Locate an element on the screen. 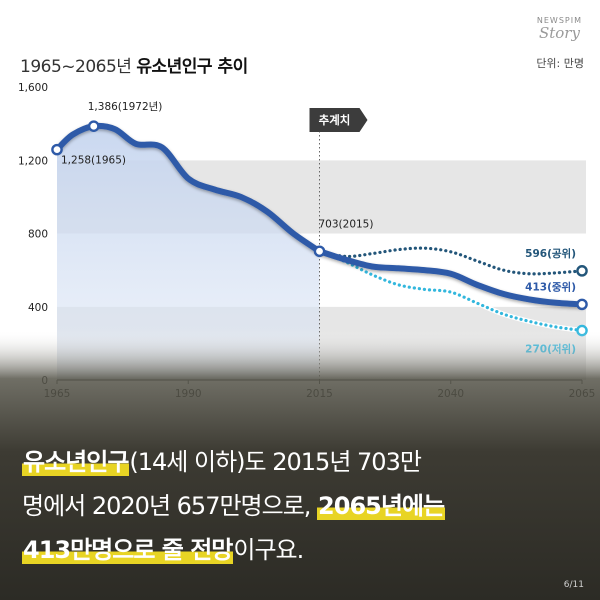 The image size is (600, 600). annotation-label: 1,386(1972년) is located at coordinates (125, 107).